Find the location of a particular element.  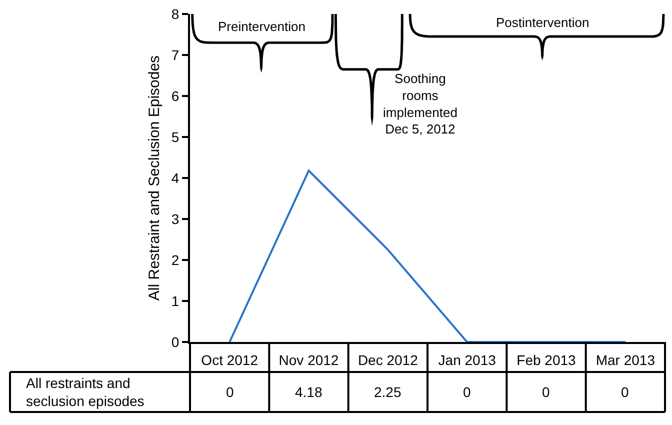

annotation: Preintervention is located at coordinates (262, 26).